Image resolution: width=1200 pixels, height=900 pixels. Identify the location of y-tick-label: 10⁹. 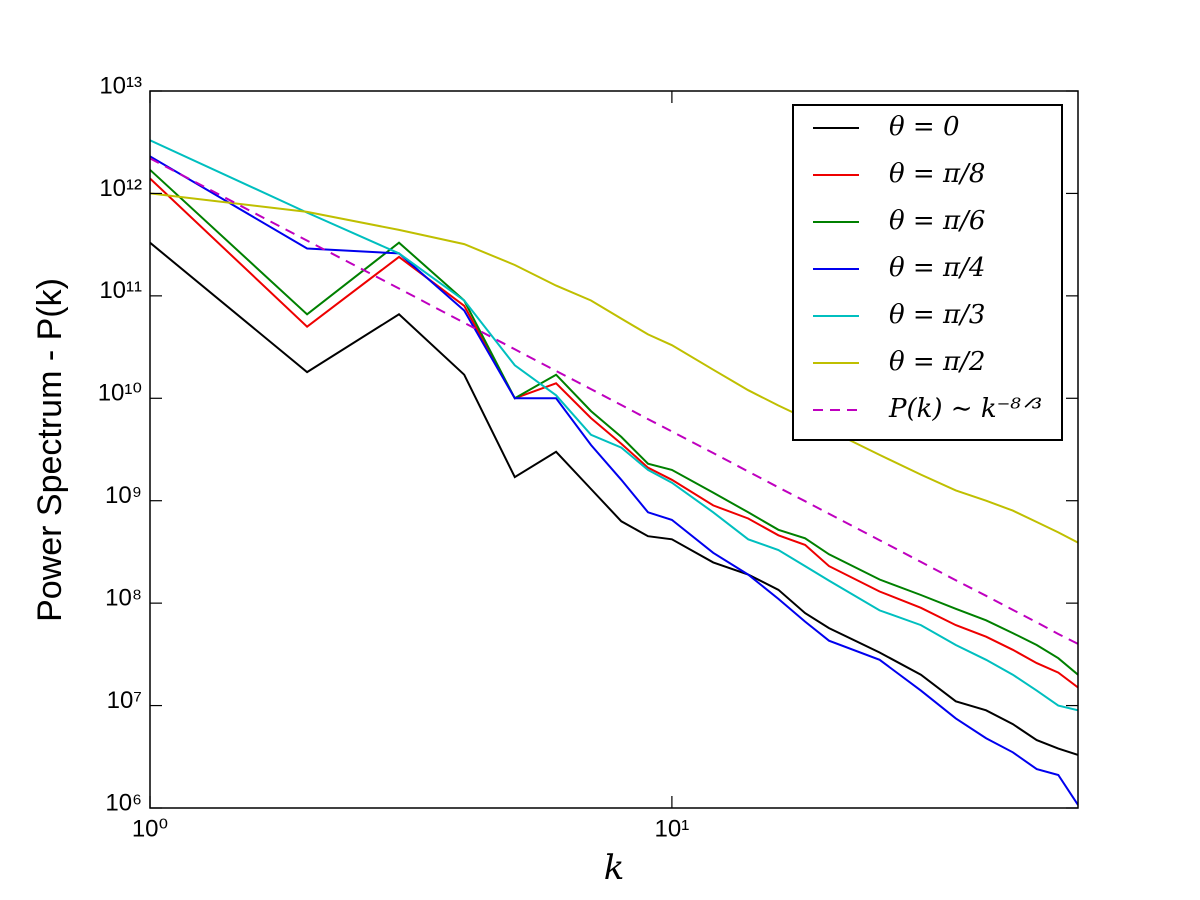
(123, 495).